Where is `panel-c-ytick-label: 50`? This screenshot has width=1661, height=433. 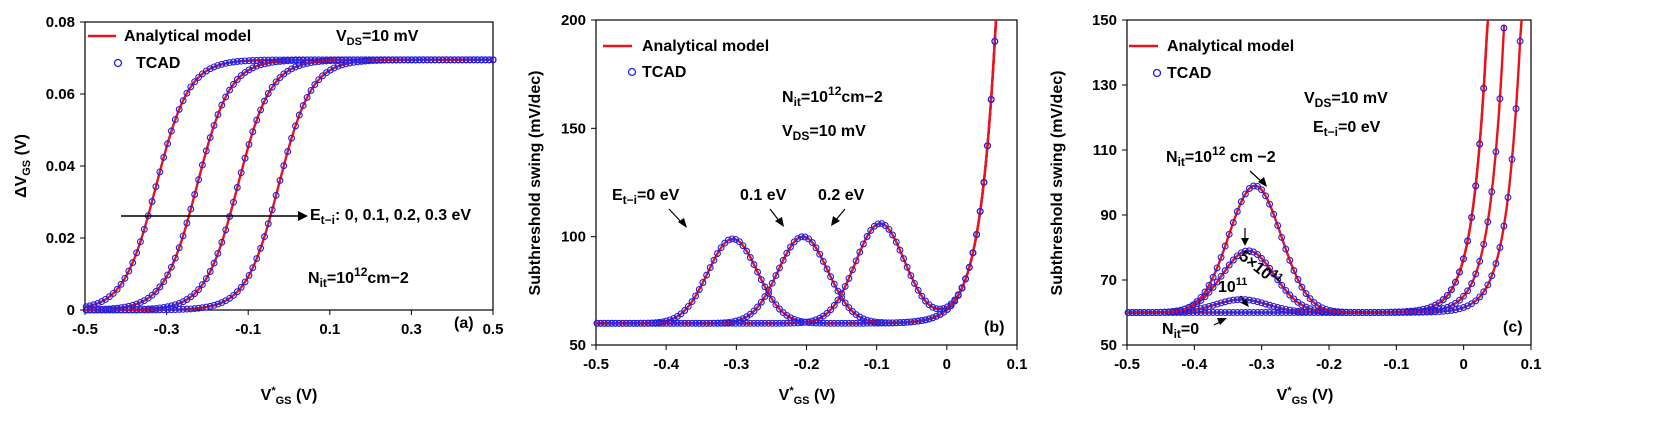
panel-c-ytick-label: 50 is located at coordinates (1108, 345).